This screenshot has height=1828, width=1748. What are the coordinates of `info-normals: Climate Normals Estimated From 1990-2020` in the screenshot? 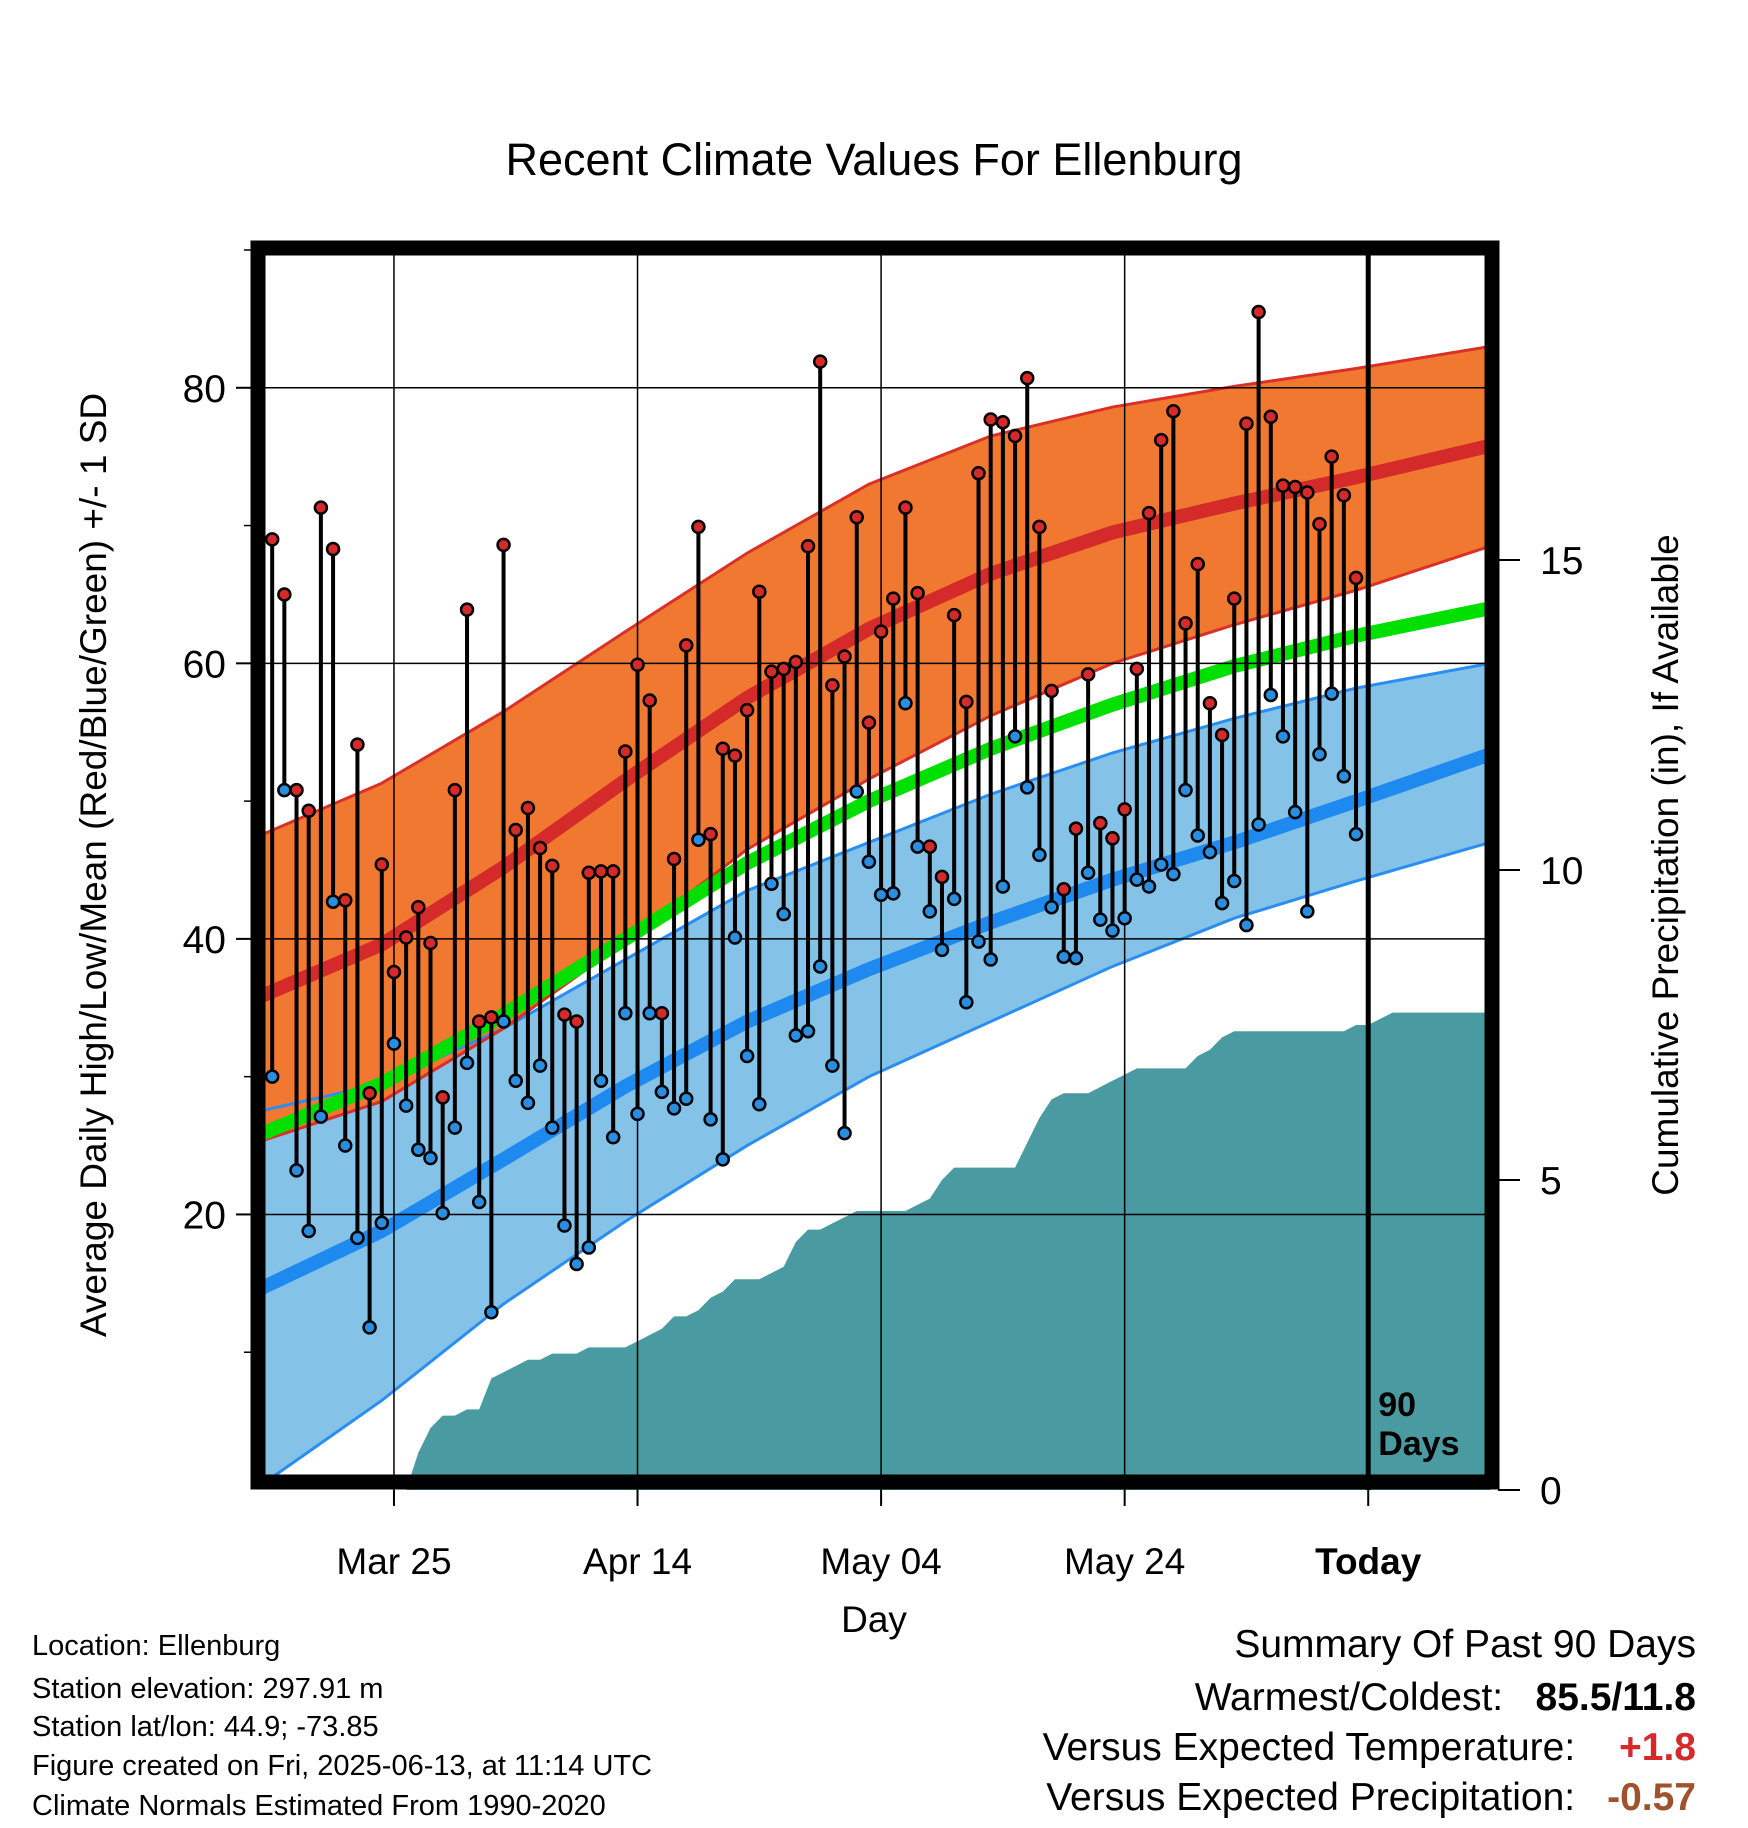 It's located at (319, 1806).